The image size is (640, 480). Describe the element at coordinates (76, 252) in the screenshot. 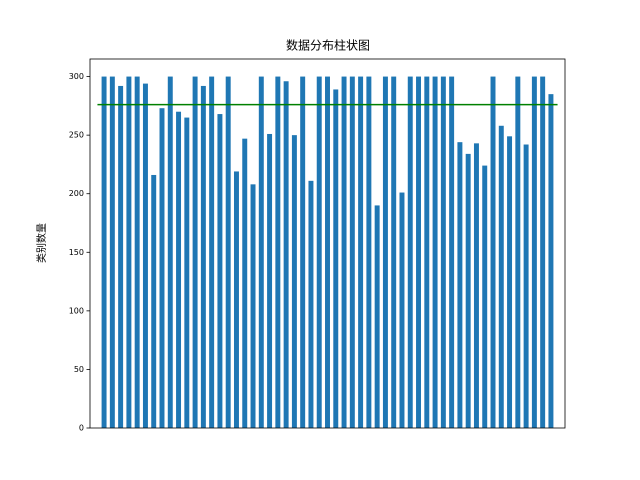

I see `y-tick-label: 150` at that location.